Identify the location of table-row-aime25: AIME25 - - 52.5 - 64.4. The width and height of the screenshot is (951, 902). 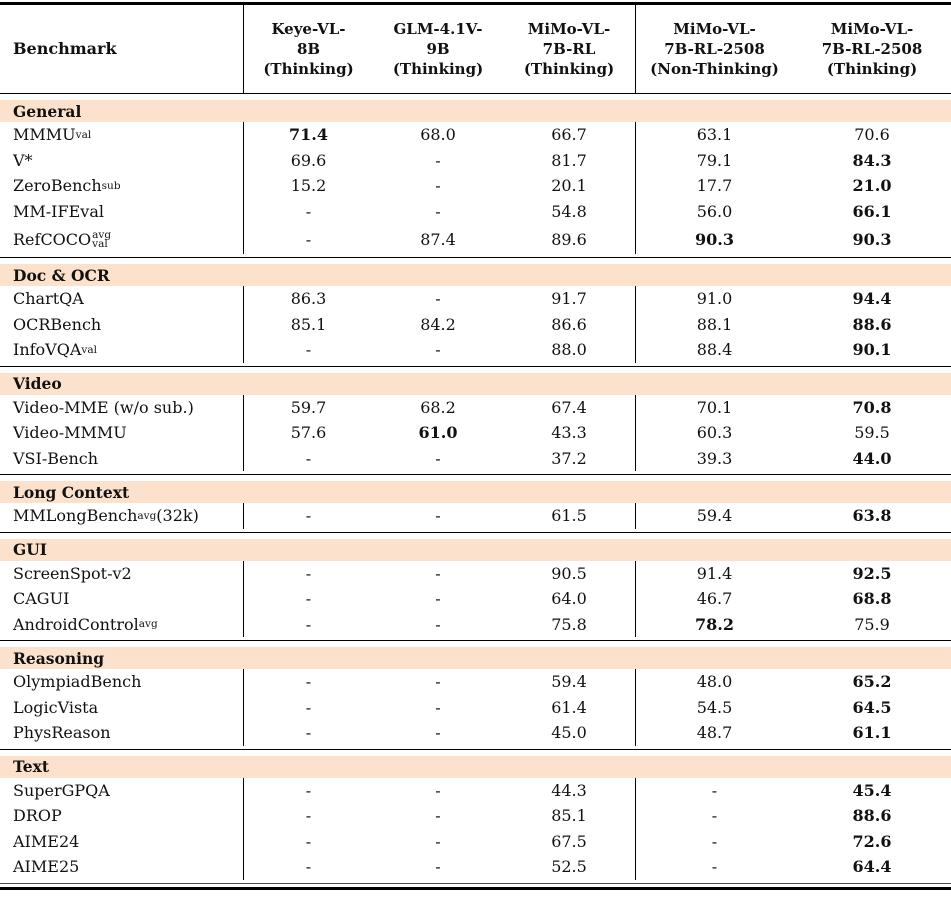
(475, 867).